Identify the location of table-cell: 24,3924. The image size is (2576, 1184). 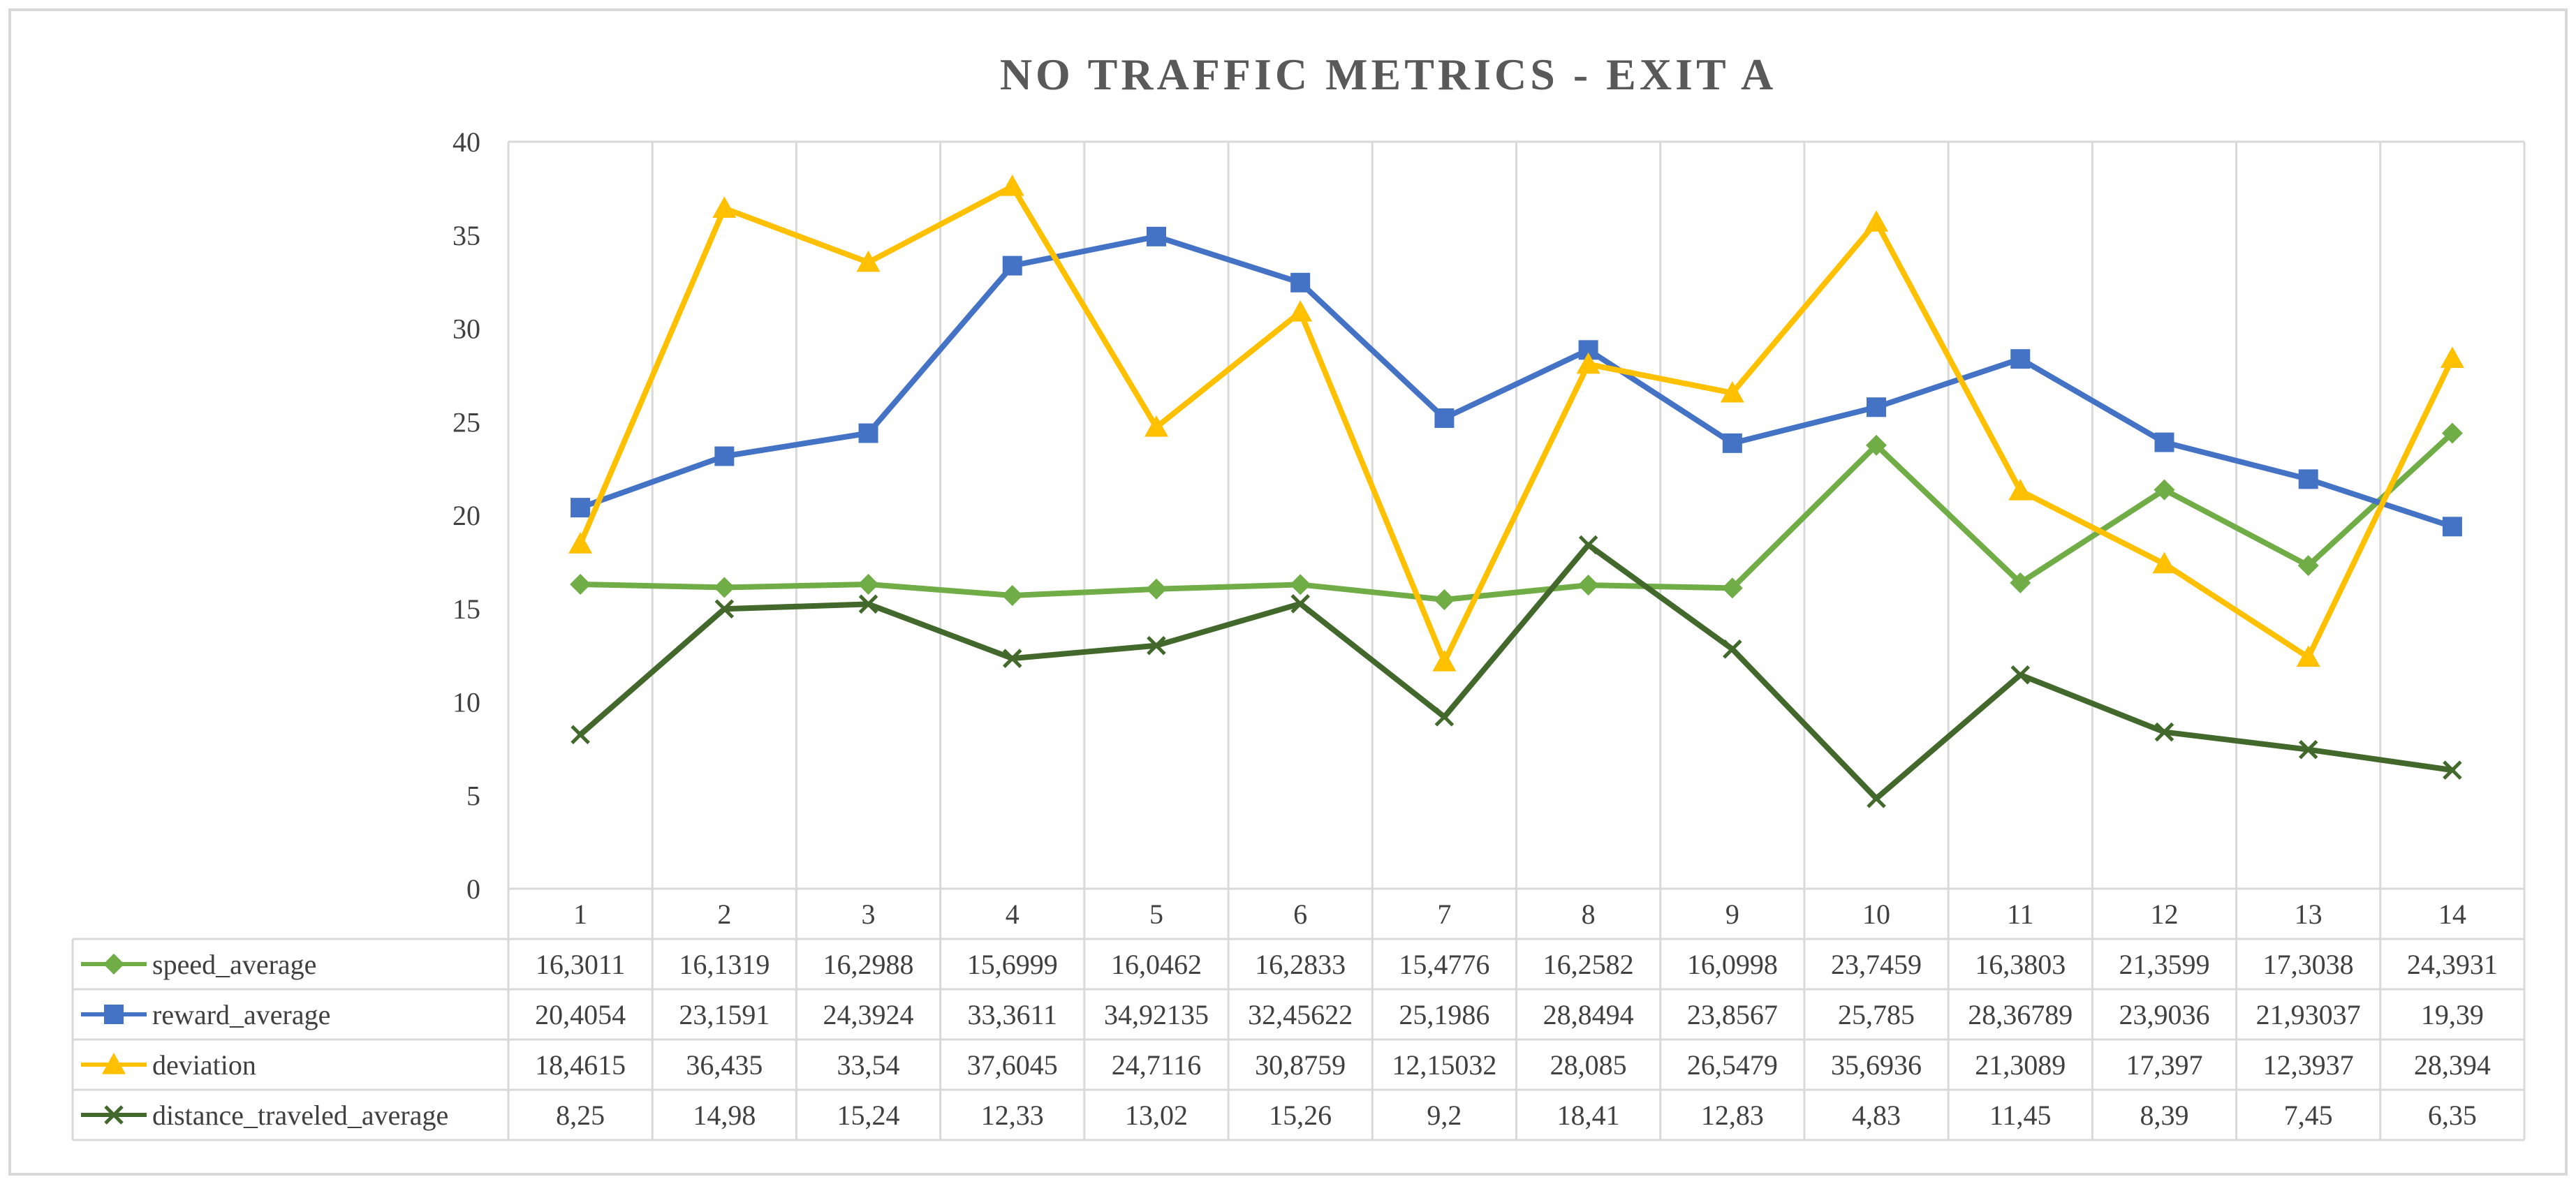
(868, 1014).